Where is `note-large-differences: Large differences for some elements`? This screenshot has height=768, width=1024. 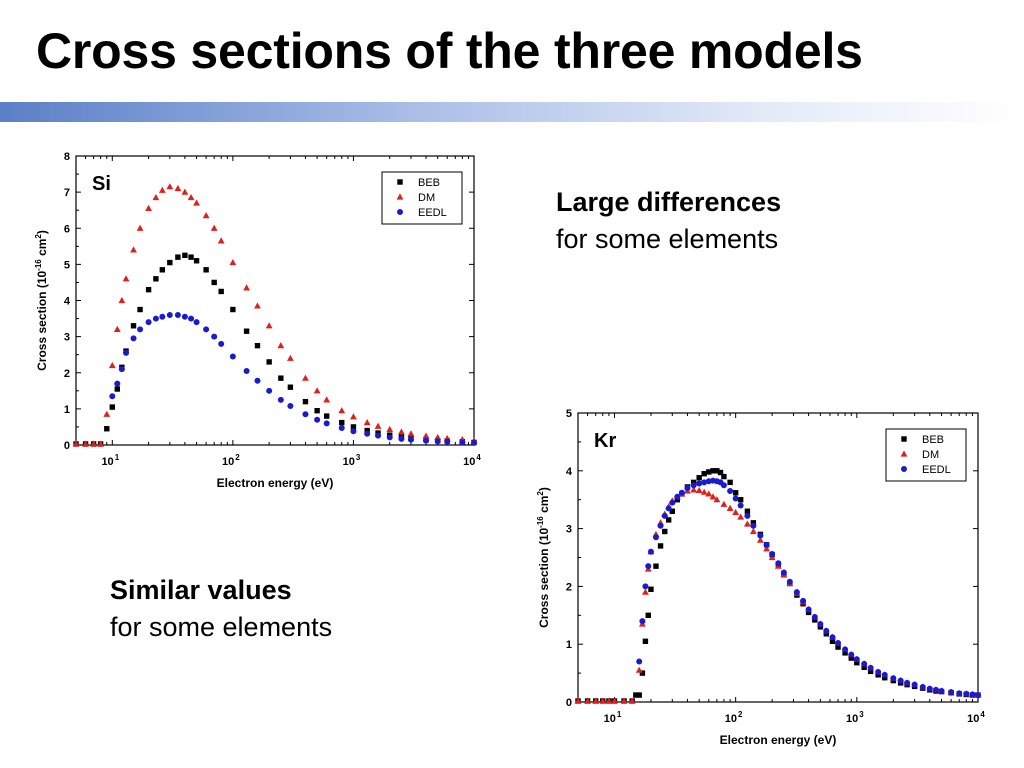 note-large-differences: Large differences for some elements is located at coordinates (668, 221).